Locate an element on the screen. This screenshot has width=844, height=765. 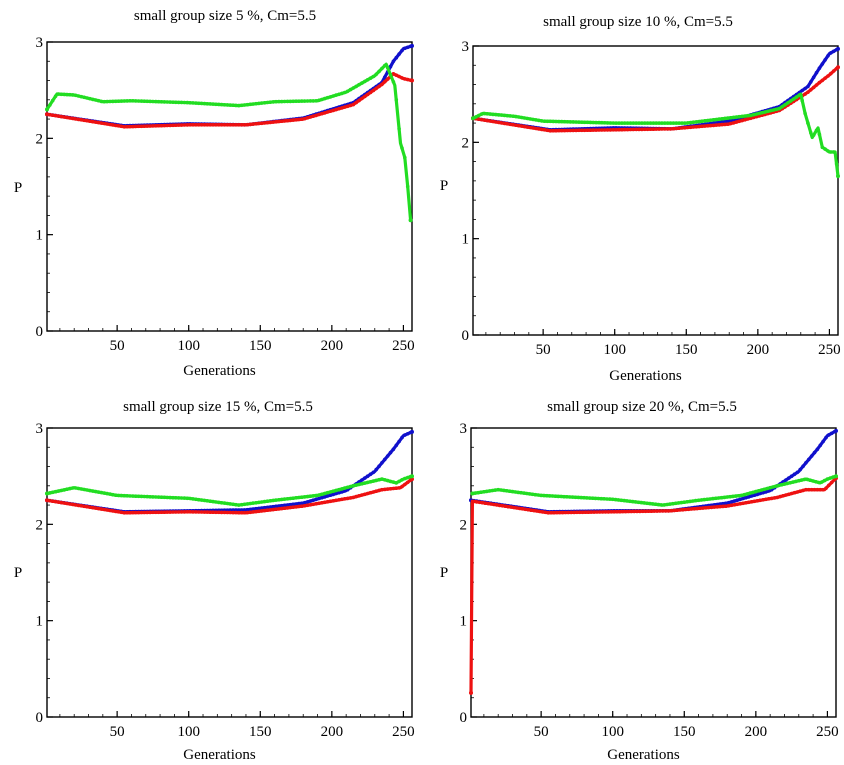
series-line is located at coordinates (654, 490).